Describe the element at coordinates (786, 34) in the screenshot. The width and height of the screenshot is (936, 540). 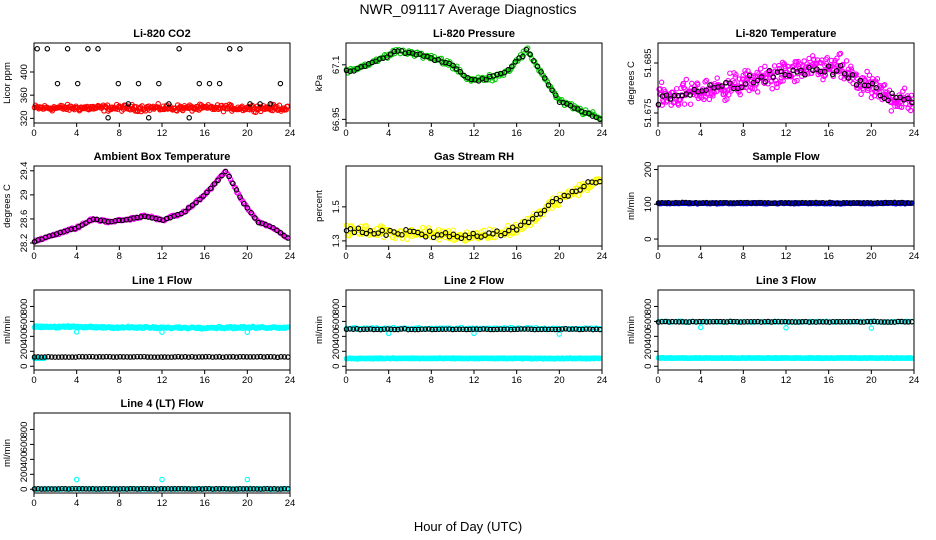
I see `panel-title: Li-820 Temperature` at that location.